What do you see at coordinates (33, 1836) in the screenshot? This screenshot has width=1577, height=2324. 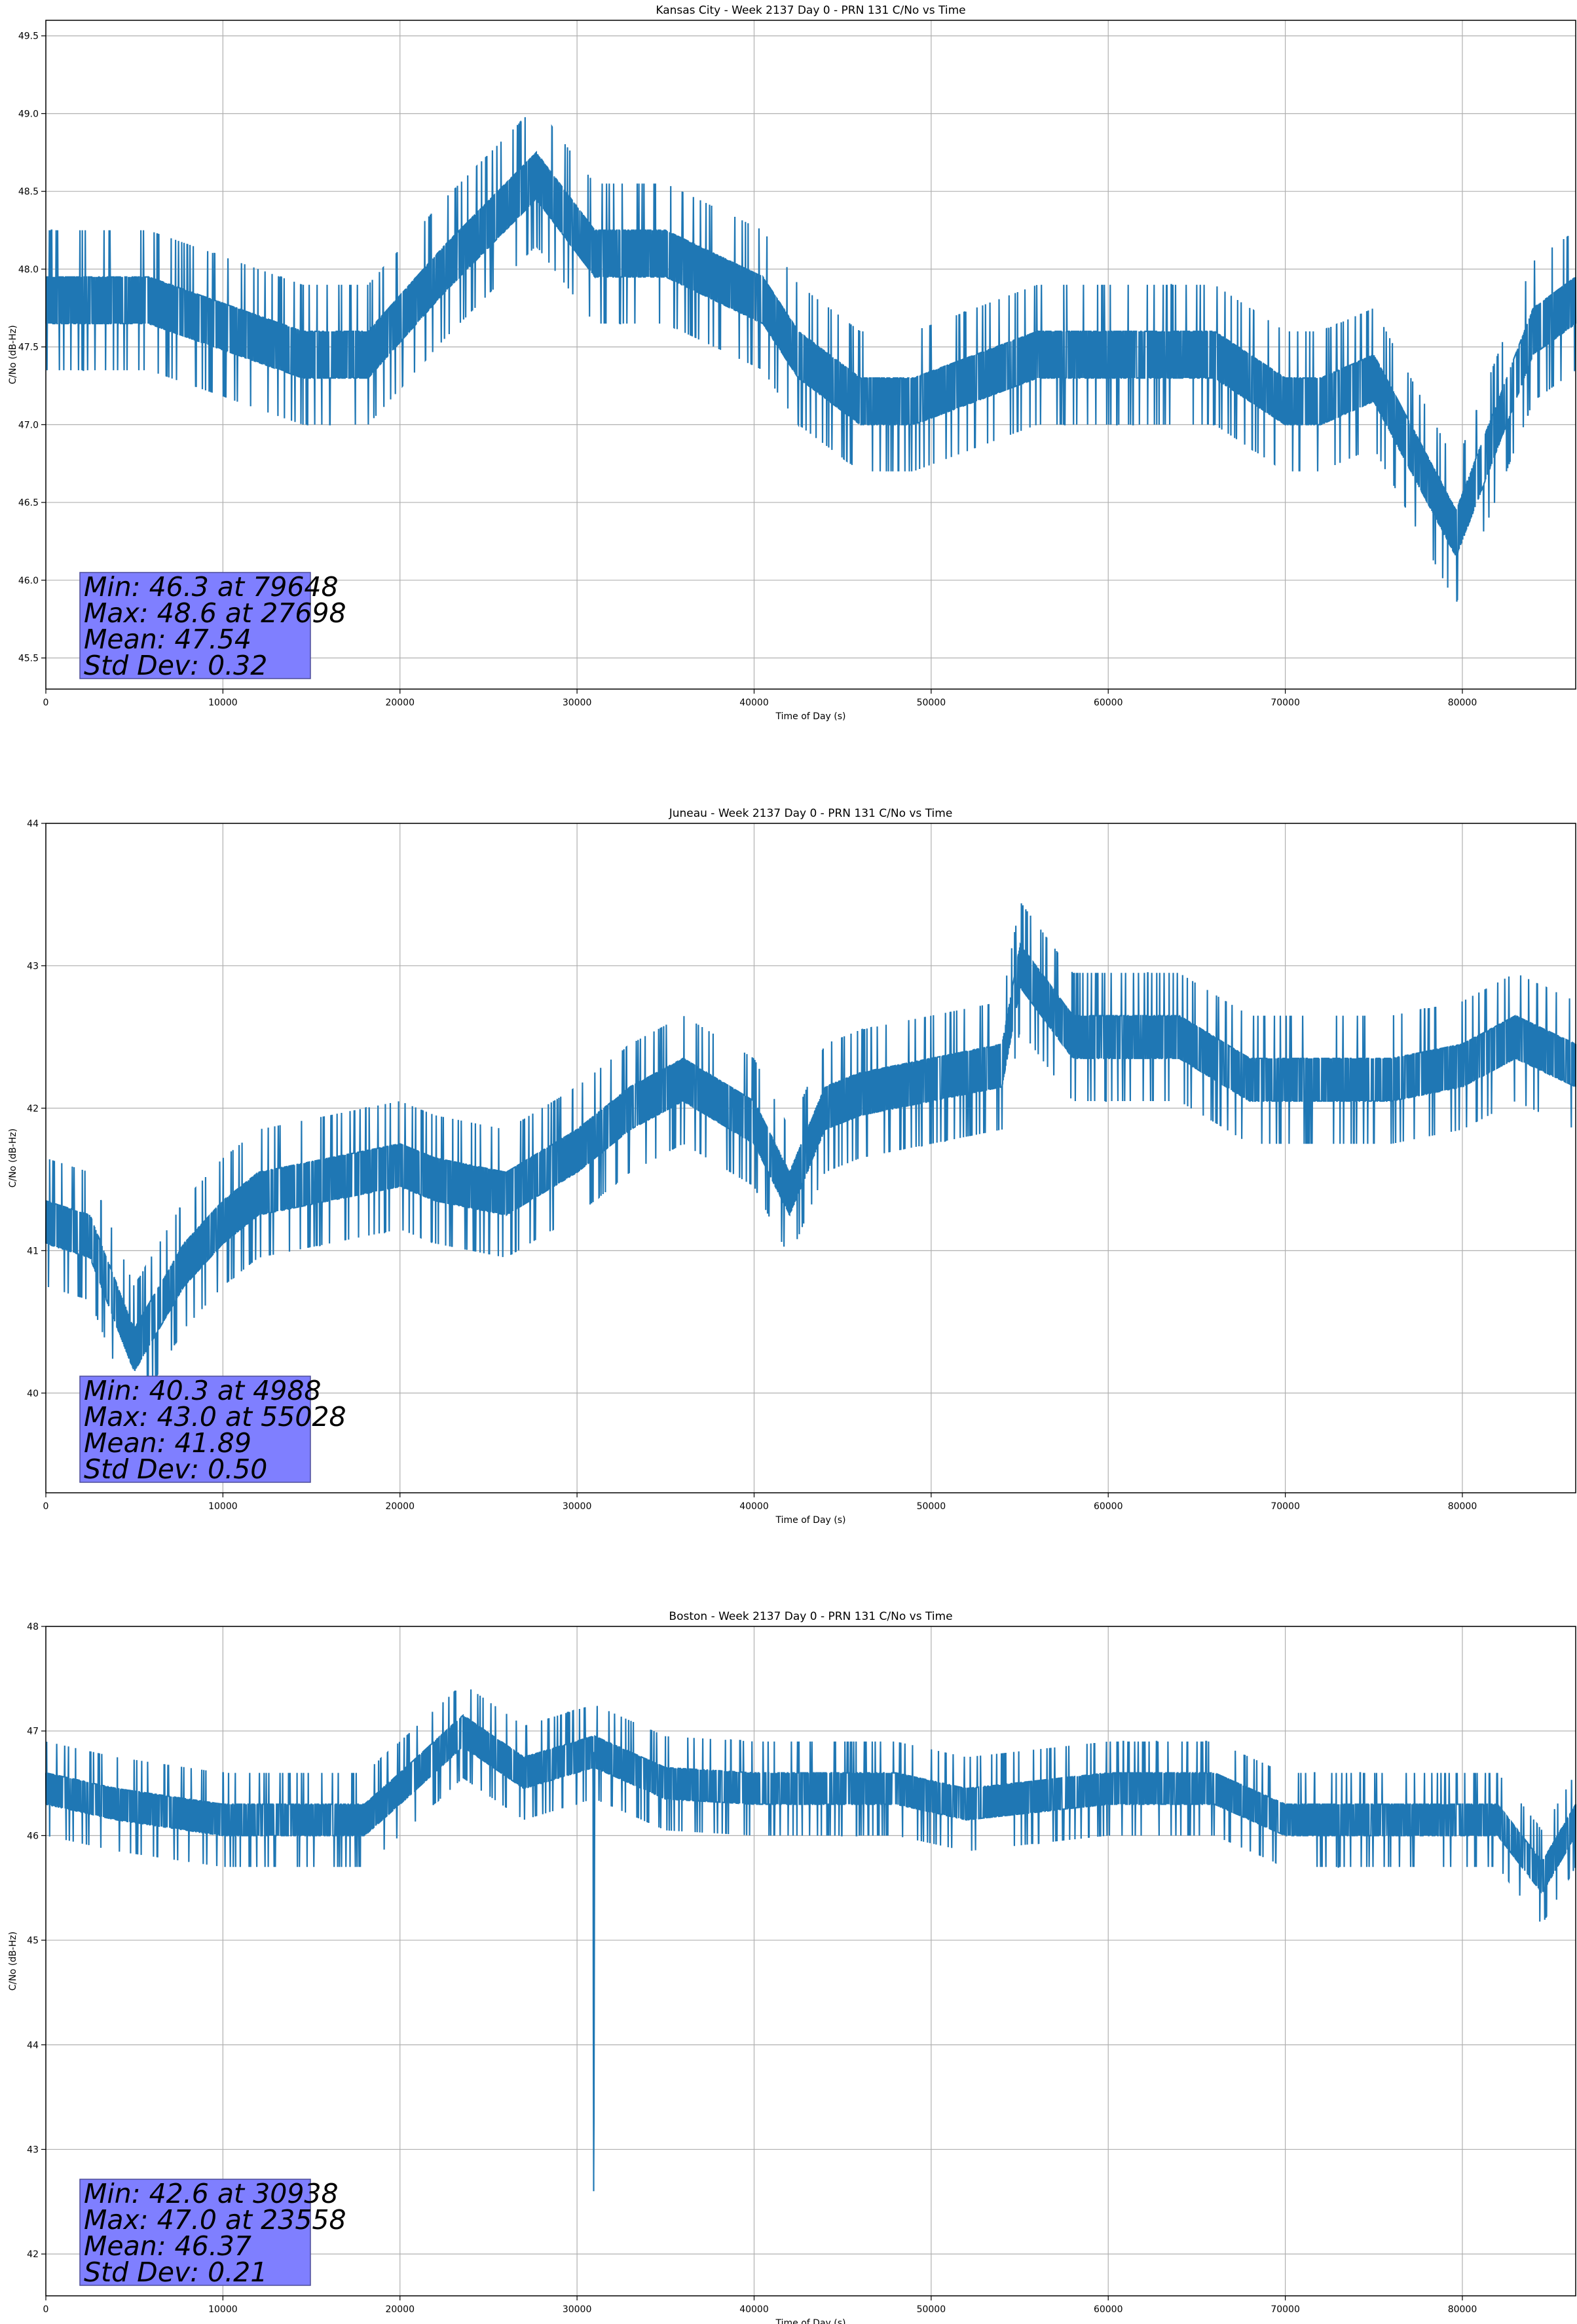 I see `y-tick-label: 46` at bounding box center [33, 1836].